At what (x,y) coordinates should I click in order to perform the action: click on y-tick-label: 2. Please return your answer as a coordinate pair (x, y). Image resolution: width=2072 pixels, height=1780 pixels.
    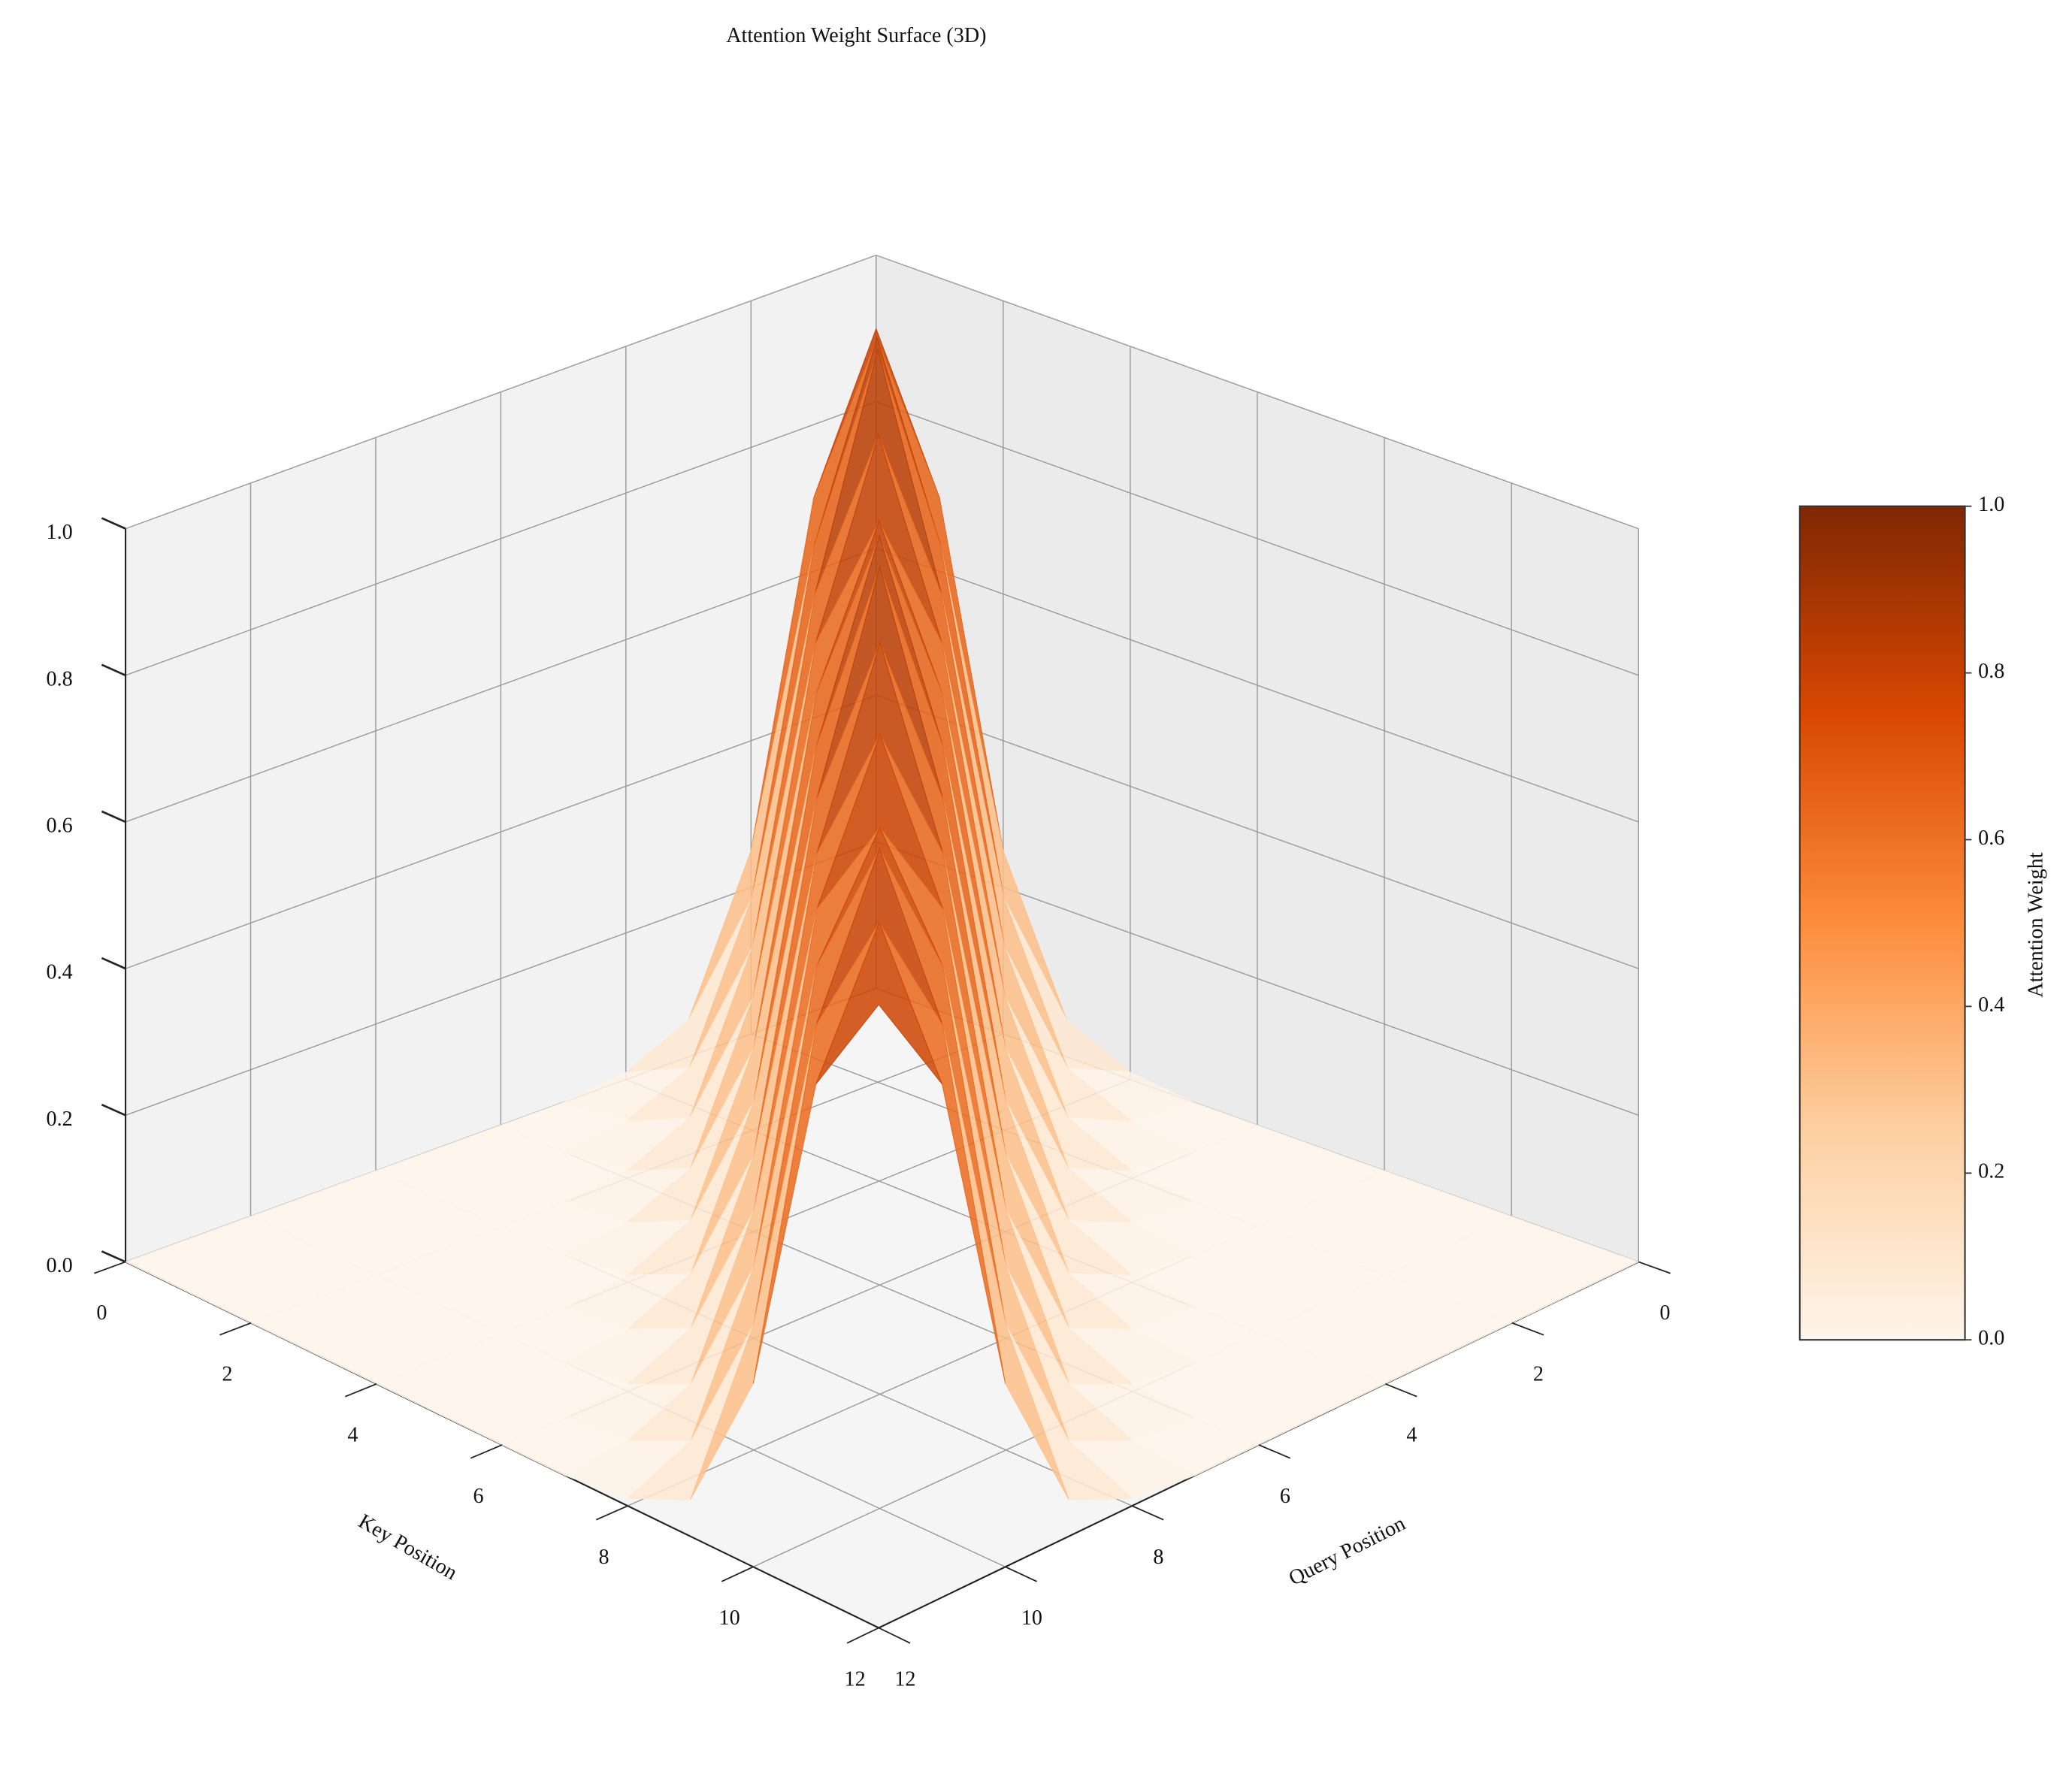
    Looking at the image, I should click on (227, 1374).